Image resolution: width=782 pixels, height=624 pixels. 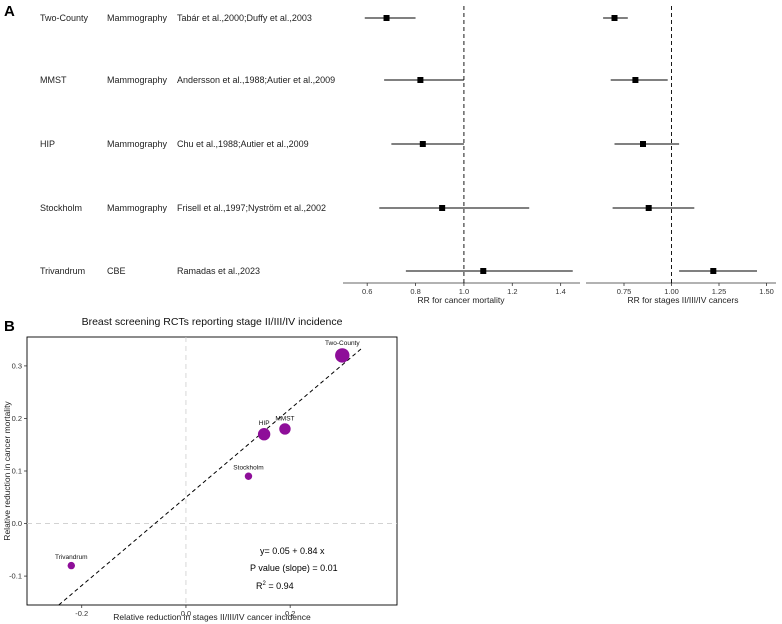 What do you see at coordinates (61, 208) in the screenshot?
I see `trial-name-stockholm: Stockholm` at bounding box center [61, 208].